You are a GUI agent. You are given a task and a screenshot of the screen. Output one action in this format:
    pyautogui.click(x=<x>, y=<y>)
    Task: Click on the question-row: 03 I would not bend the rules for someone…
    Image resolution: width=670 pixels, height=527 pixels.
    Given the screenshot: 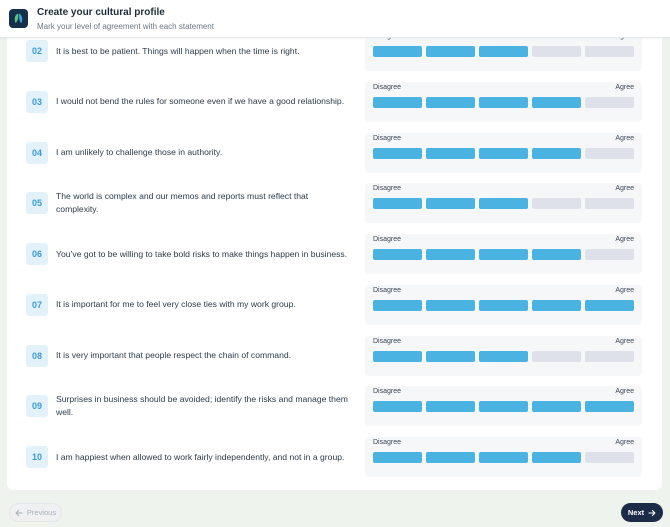 What is the action you would take?
    pyautogui.click(x=334, y=101)
    